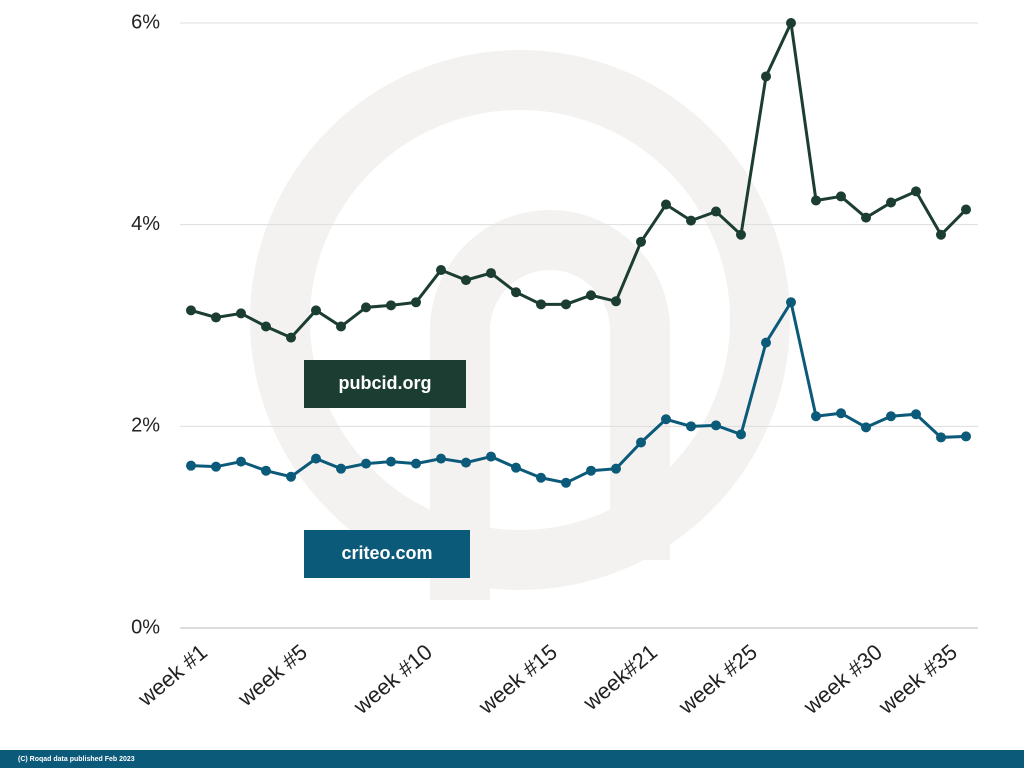  What do you see at coordinates (517, 679) in the screenshot?
I see `x-tick-label: week #15` at bounding box center [517, 679].